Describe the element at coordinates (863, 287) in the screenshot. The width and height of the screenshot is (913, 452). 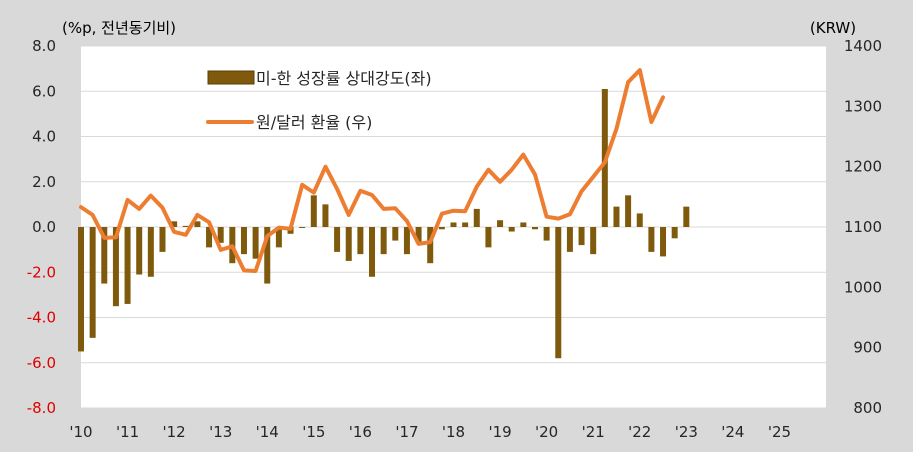
I see `right-tick-label: 1000` at that location.